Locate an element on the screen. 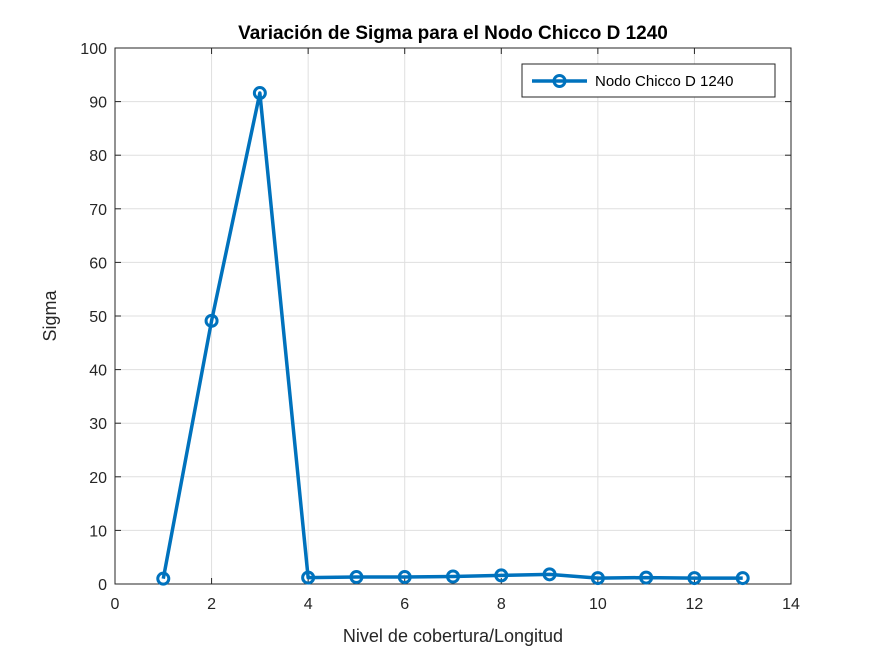 The width and height of the screenshot is (875, 656). x-tick-label: 10 is located at coordinates (598, 604).